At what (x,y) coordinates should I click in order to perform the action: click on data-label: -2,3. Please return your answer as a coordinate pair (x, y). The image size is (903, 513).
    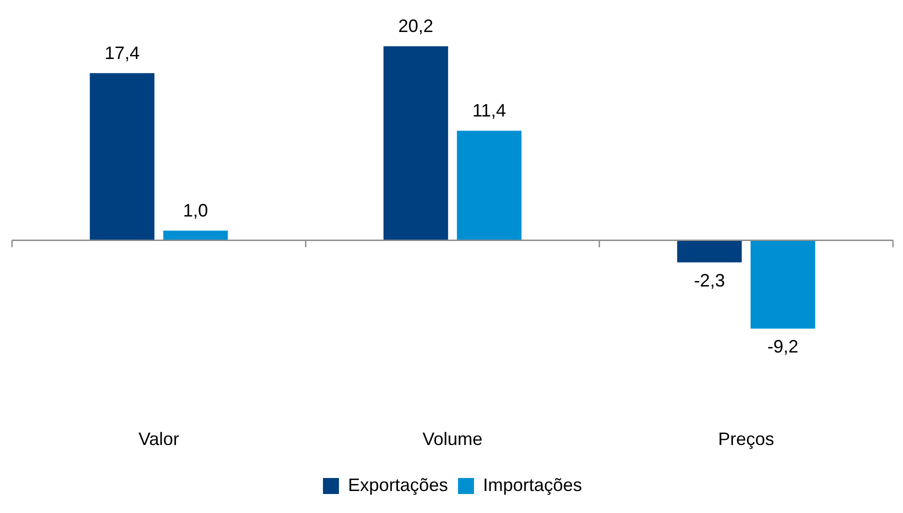
    Looking at the image, I should click on (709, 280).